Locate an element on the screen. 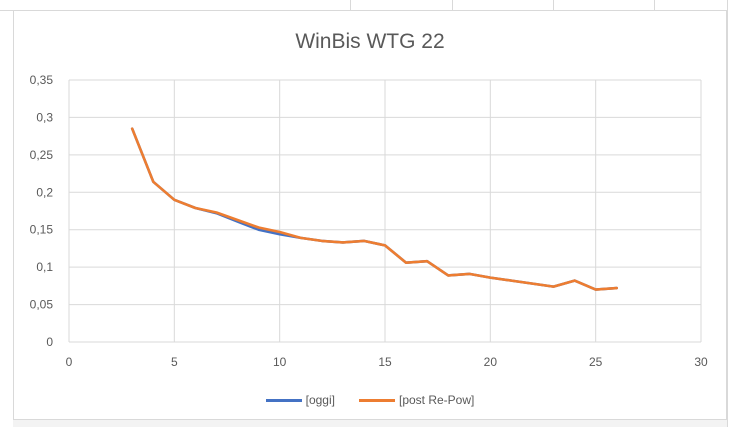  chart-title: WinBis WTG 22 is located at coordinates (370, 41).